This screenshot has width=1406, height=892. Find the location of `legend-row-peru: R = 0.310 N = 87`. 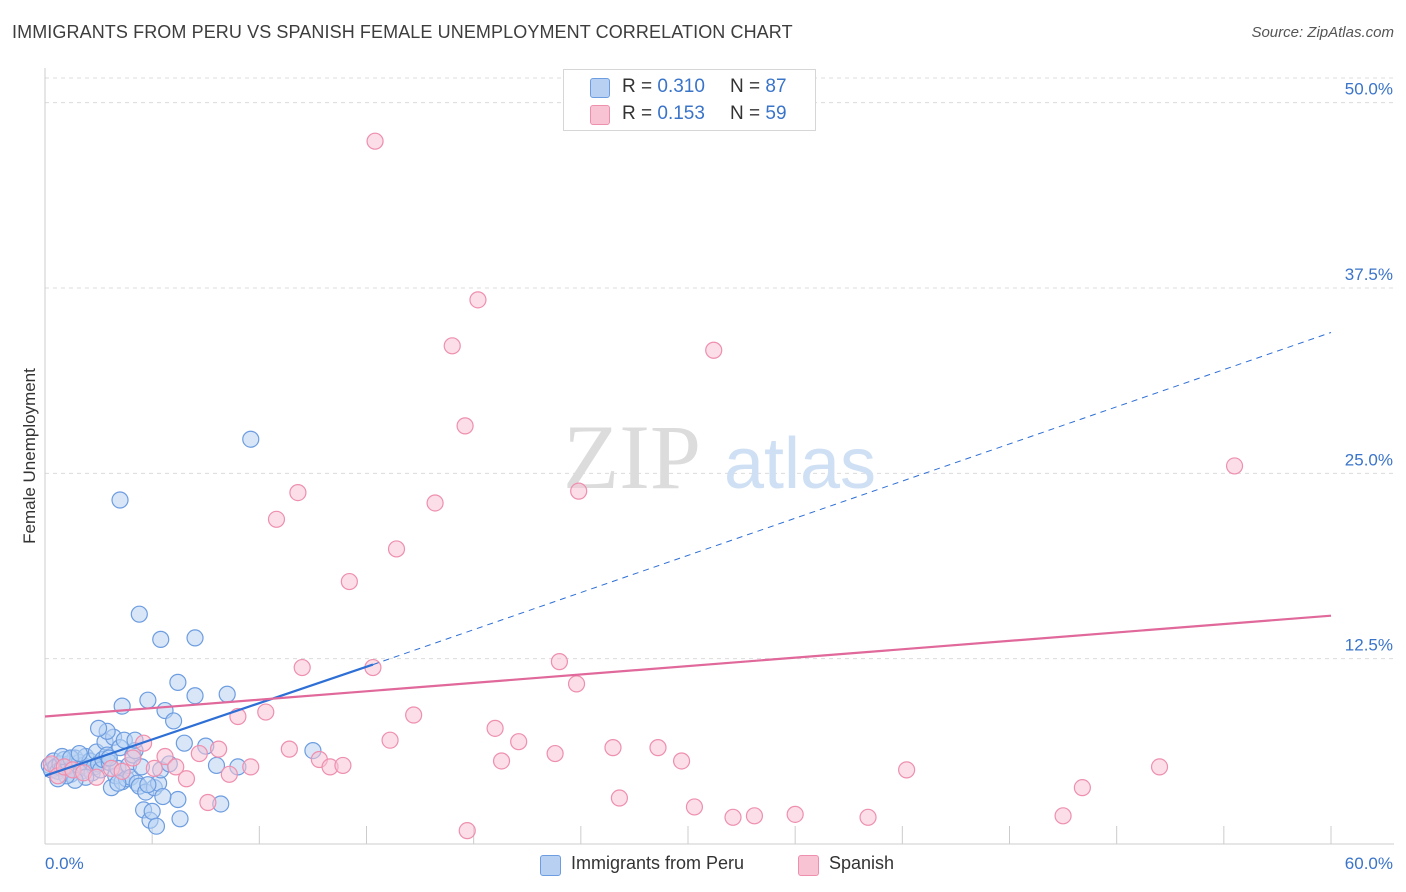

legend-row-peru: R = 0.310 N = 87 is located at coordinates (689, 87).